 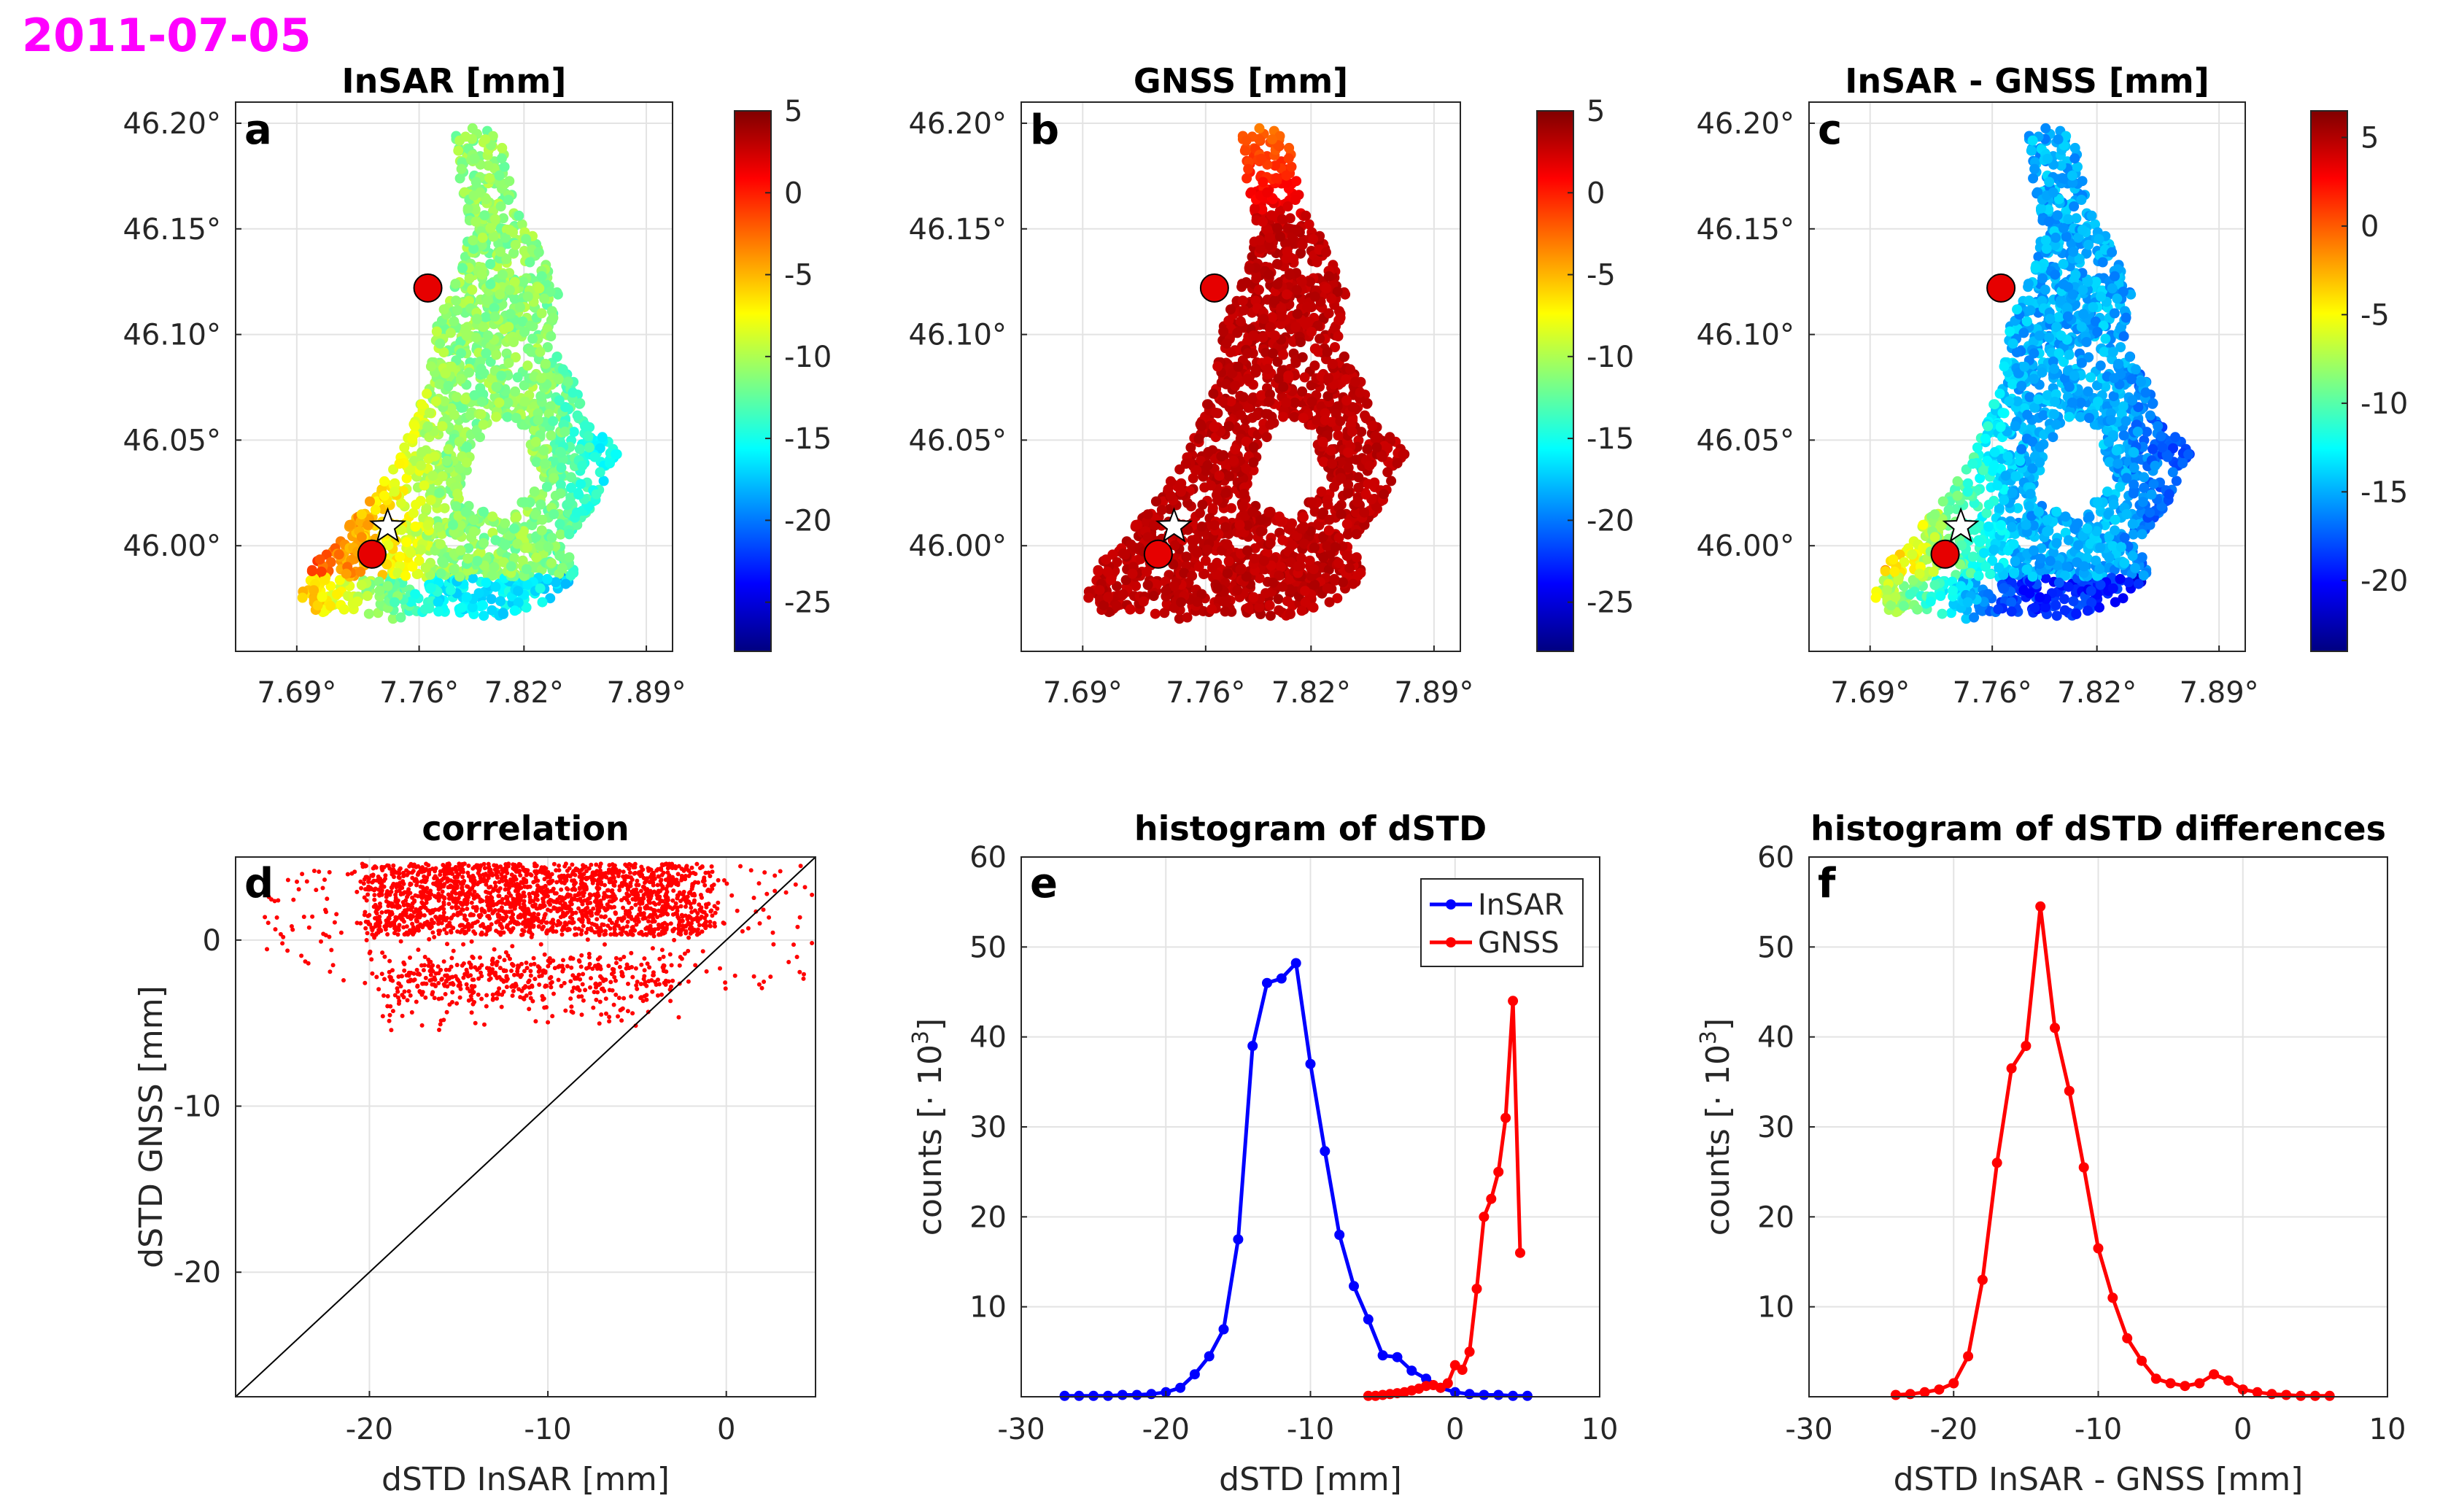 What do you see at coordinates (793, 112) in the screenshot?
I see `colorbar-tick-label: 5` at bounding box center [793, 112].